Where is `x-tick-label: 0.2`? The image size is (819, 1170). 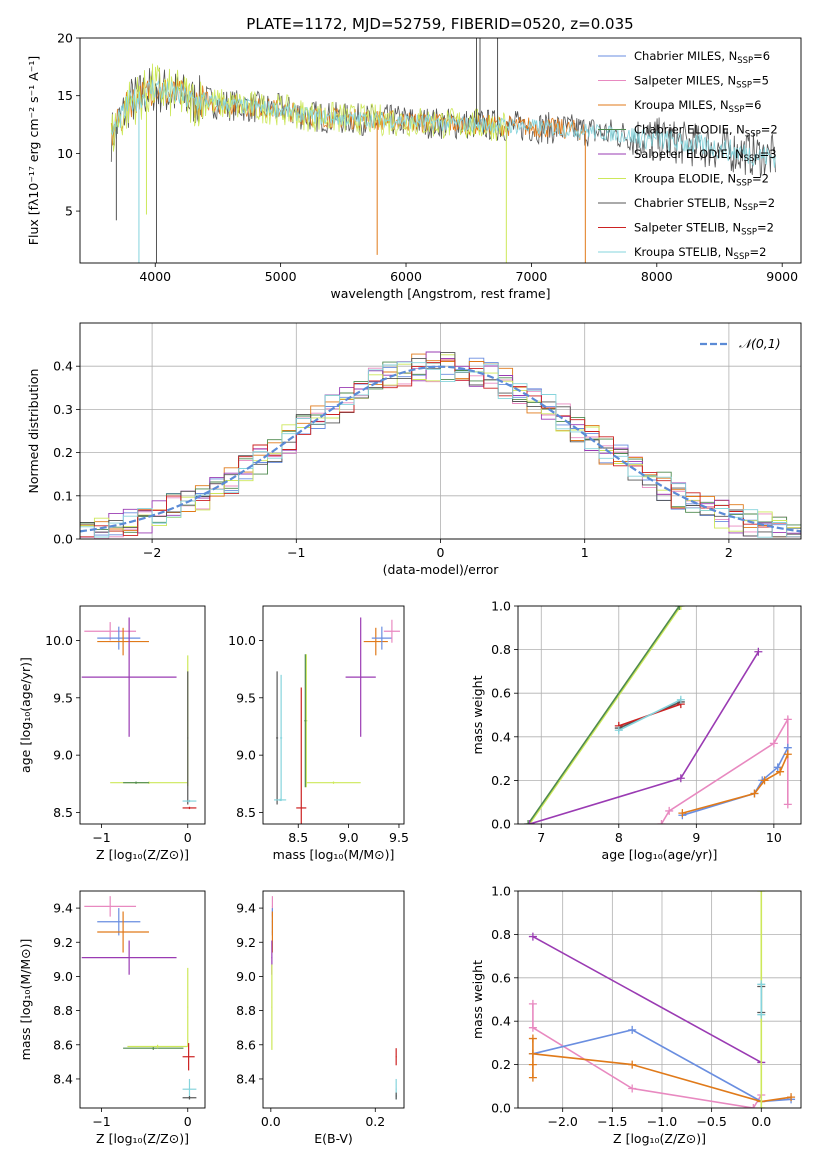
x-tick-label: 0.2 is located at coordinates (375, 1121).